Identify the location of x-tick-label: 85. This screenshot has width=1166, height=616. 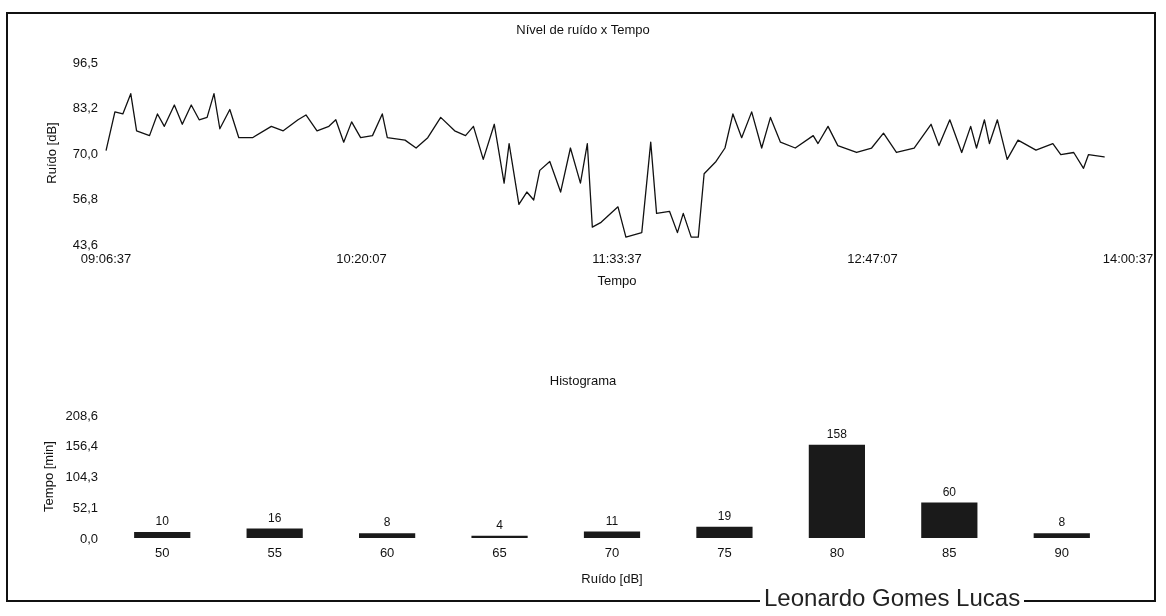
(949, 552).